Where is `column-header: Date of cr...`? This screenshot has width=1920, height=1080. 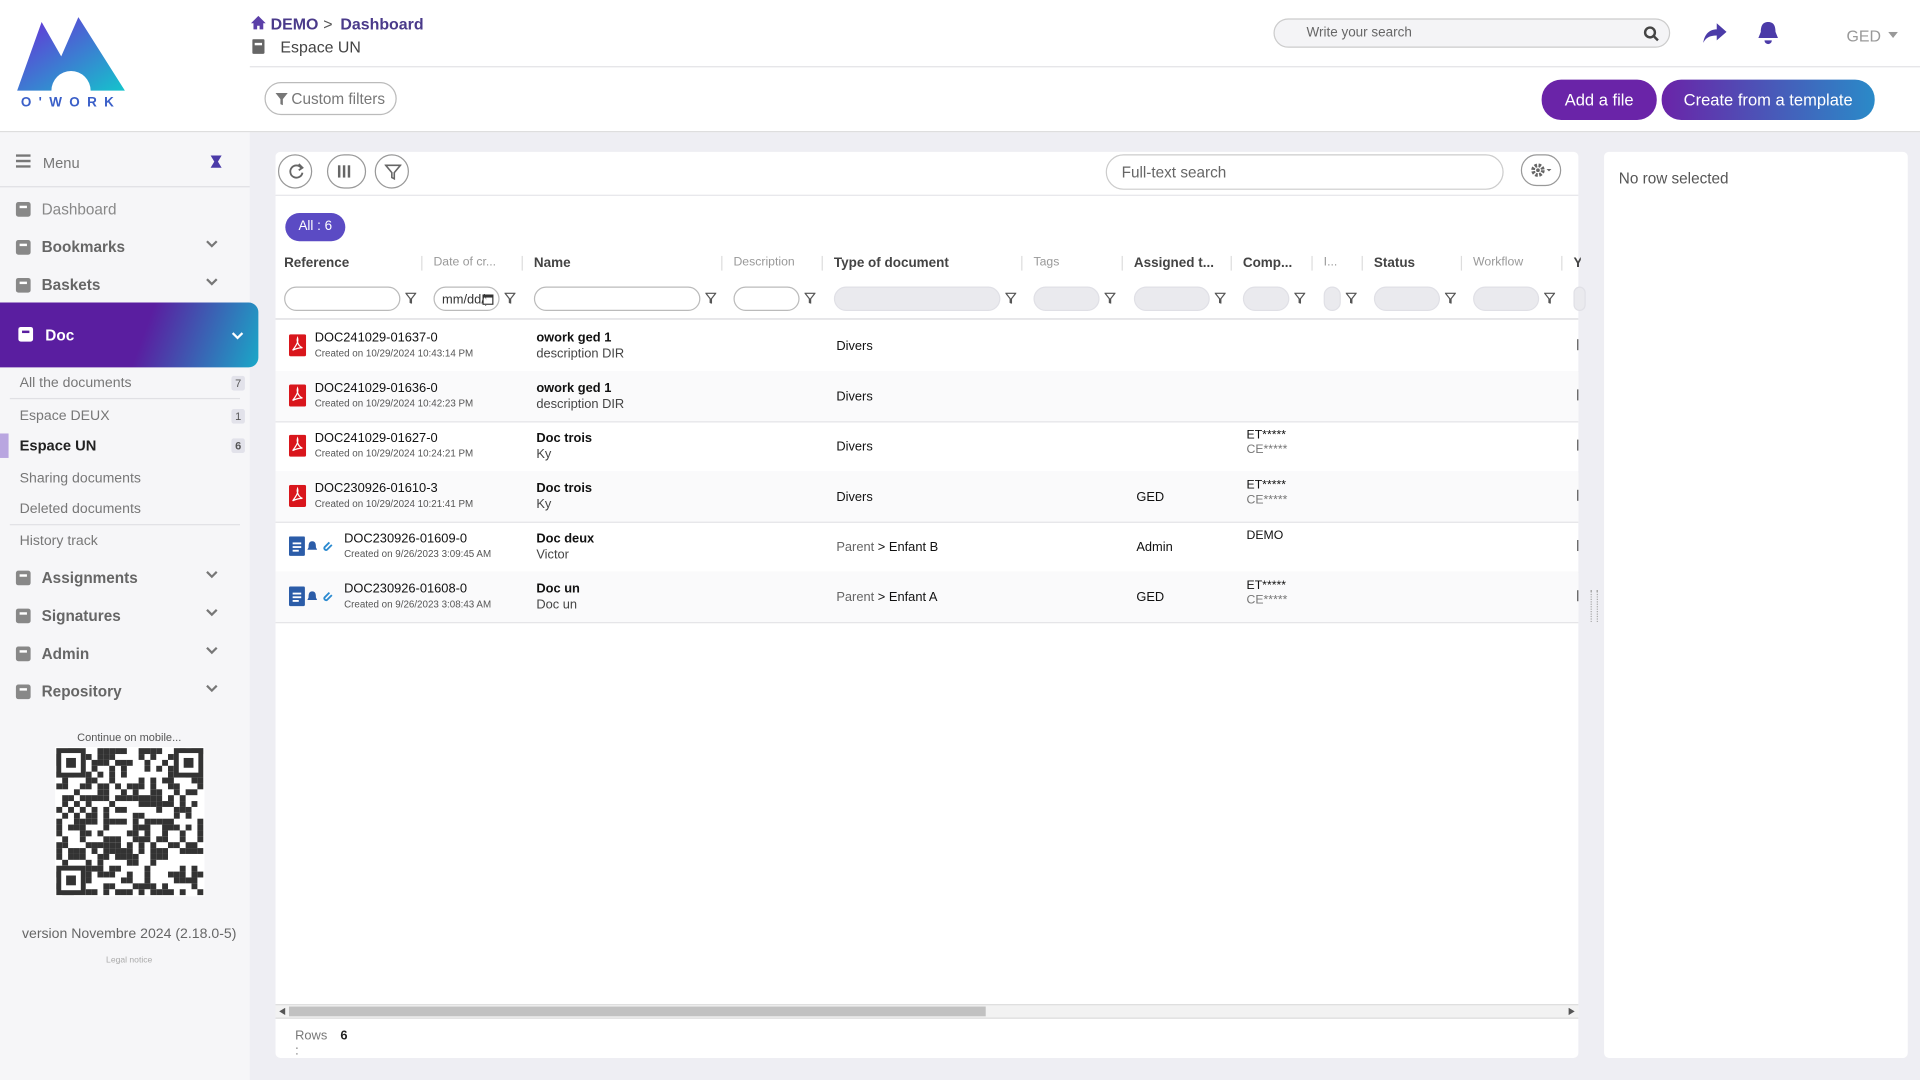 column-header: Date of cr... is located at coordinates (465, 262).